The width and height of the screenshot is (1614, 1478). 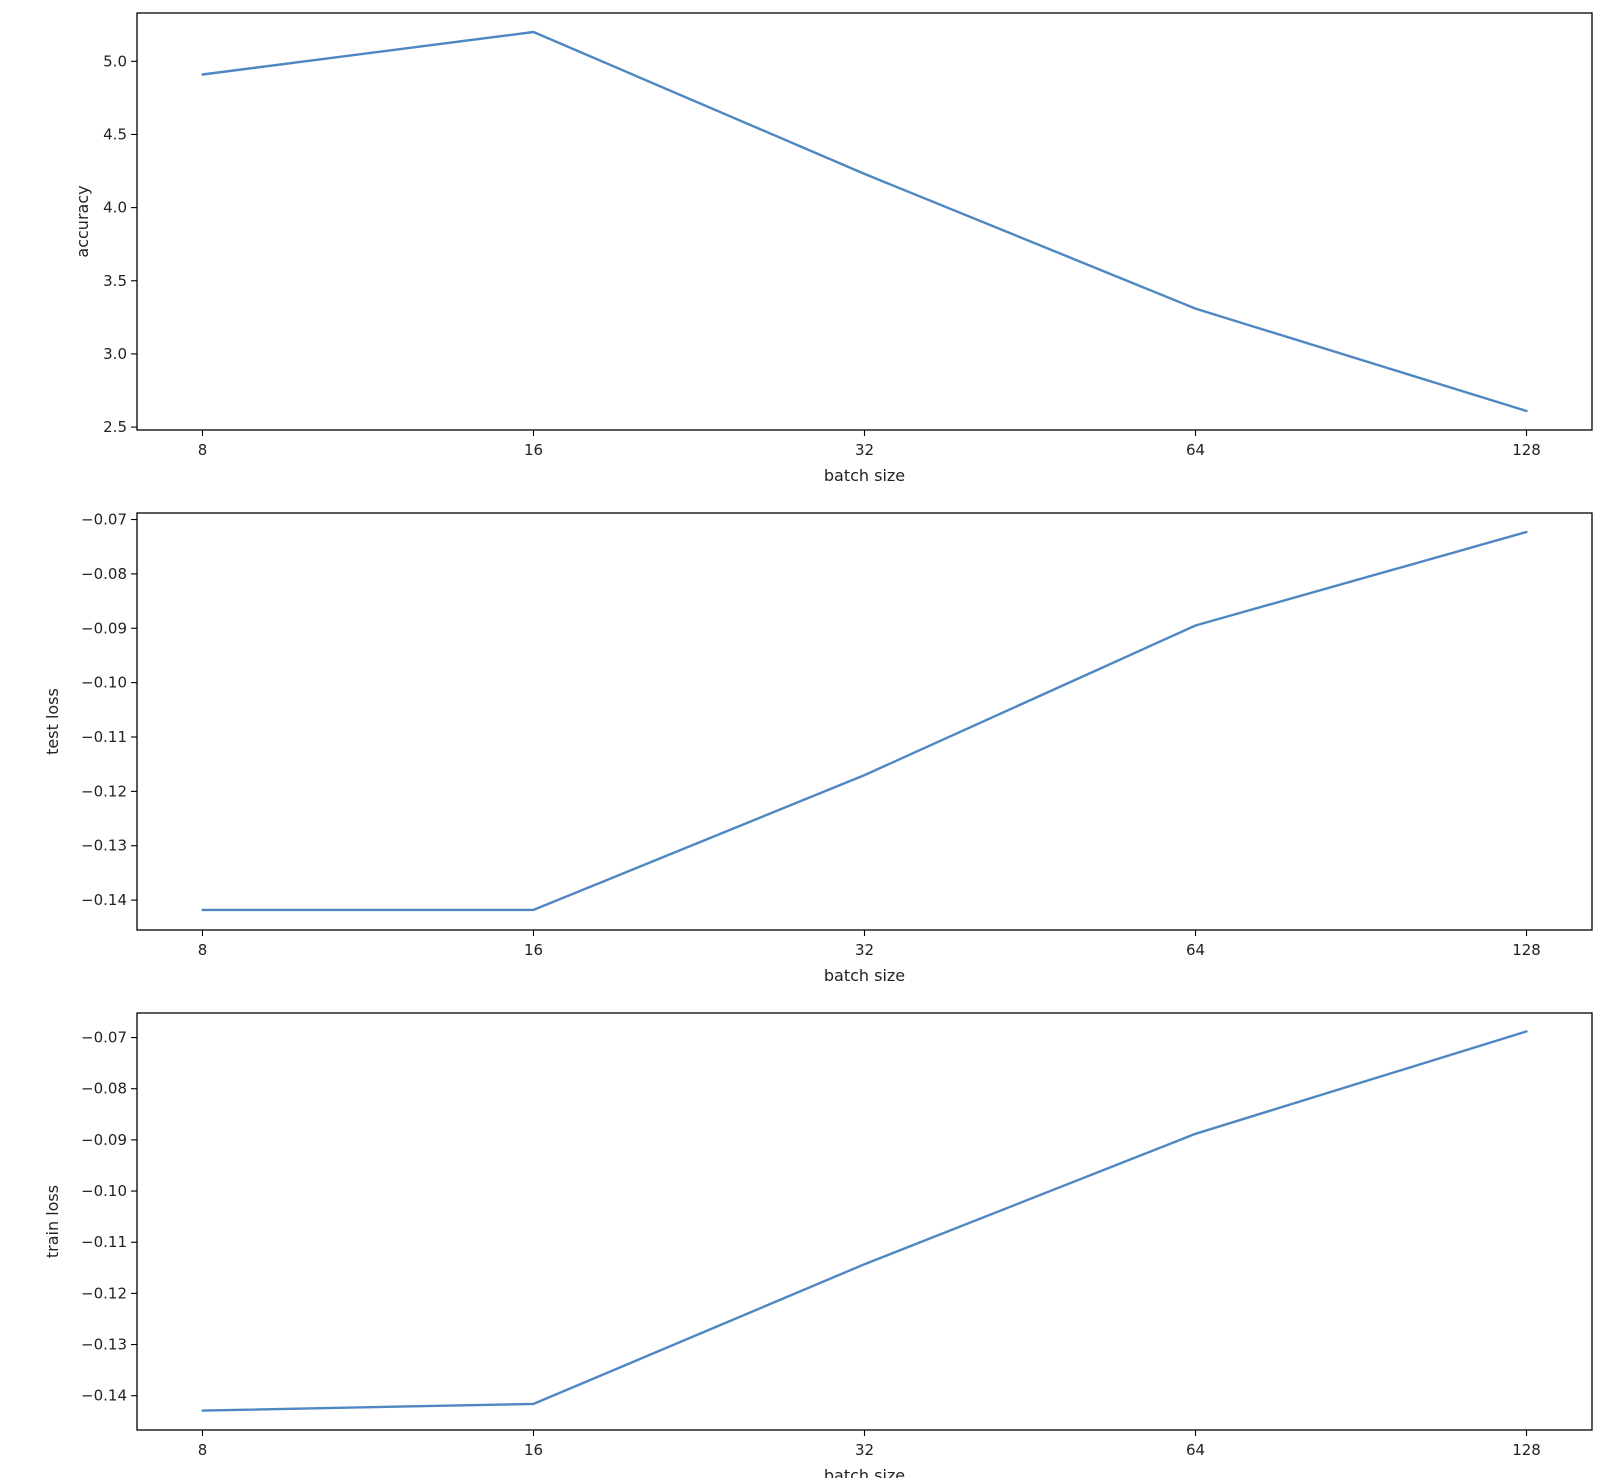 What do you see at coordinates (115, 61) in the screenshot?
I see `y-tick-label: 5.0` at bounding box center [115, 61].